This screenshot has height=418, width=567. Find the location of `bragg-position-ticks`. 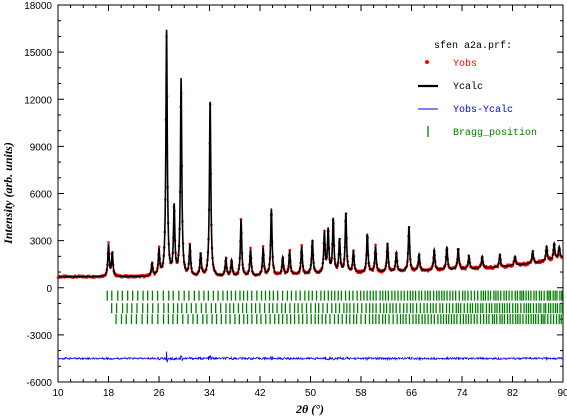

bragg-position-ticks is located at coordinates (334, 307).